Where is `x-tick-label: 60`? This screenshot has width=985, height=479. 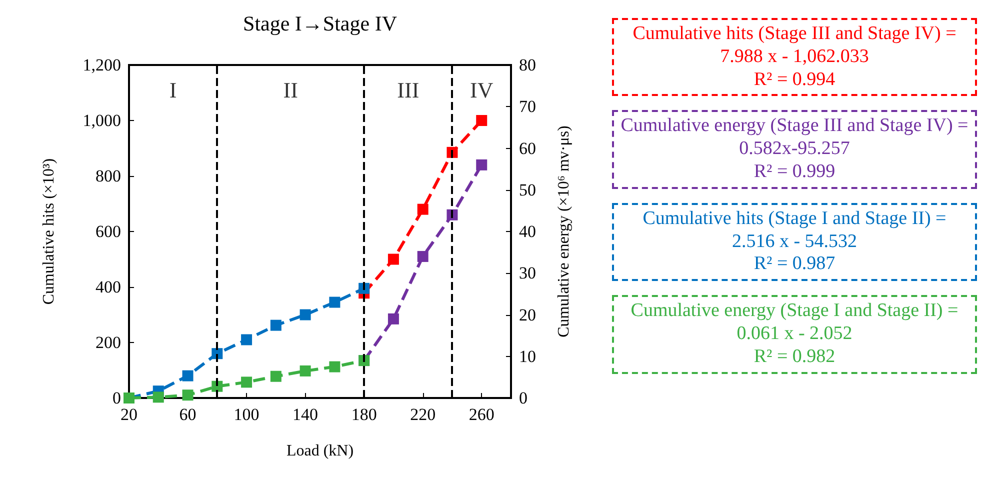 x-tick-label: 60 is located at coordinates (187, 414).